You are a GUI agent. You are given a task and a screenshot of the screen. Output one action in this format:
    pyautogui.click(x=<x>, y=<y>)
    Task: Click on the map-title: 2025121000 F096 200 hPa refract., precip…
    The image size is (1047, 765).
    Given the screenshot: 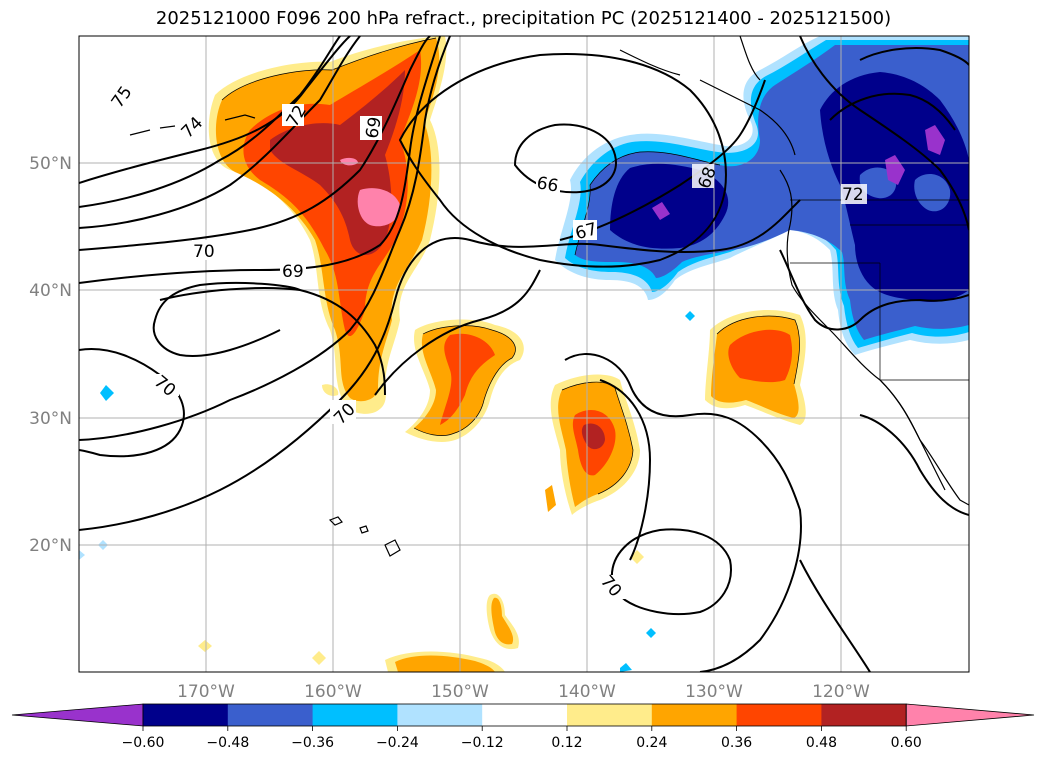 What is the action you would take?
    pyautogui.click(x=523, y=18)
    